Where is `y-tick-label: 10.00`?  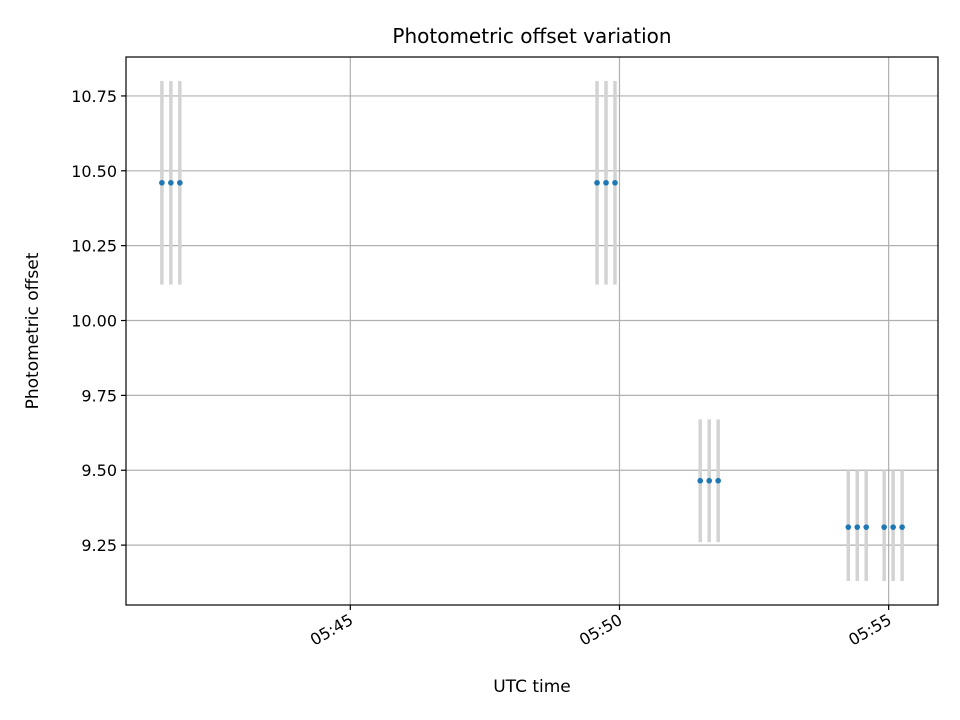 y-tick-label: 10.00 is located at coordinates (94, 321).